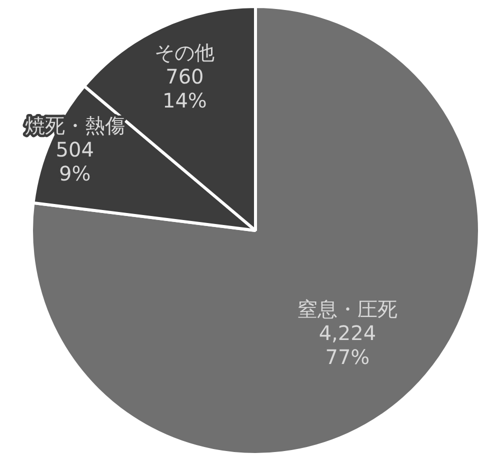  I want to click on data-label: 4,224 77%, so click(347, 344).